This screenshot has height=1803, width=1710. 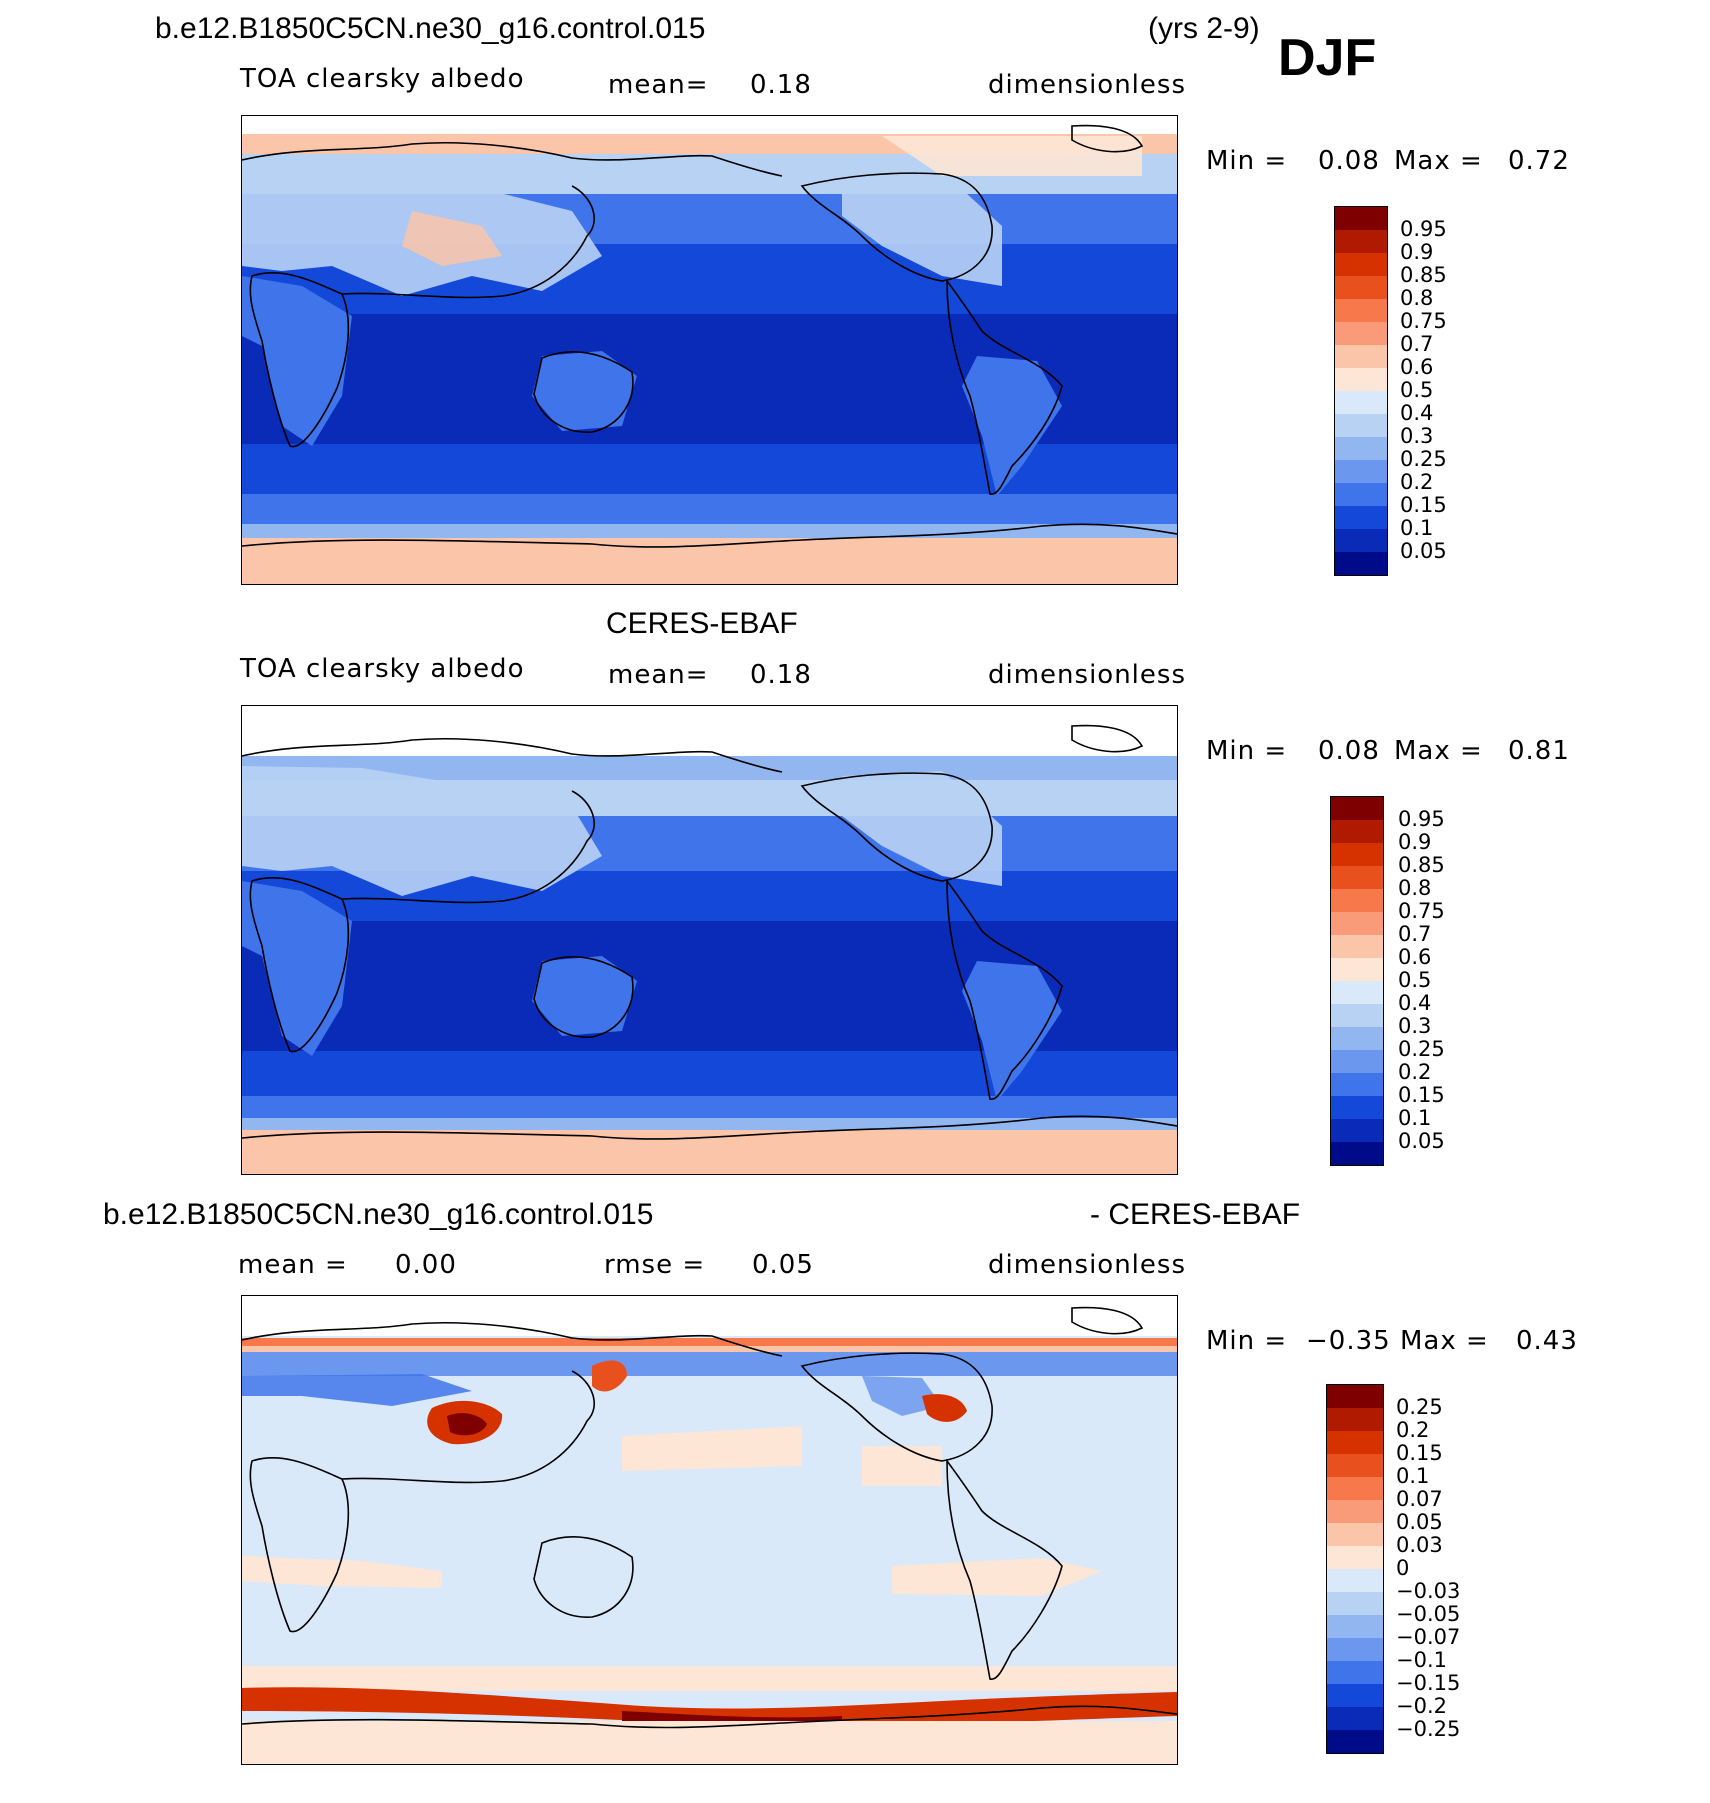 I want to click on panel2-min-label: Min =, so click(x=1247, y=751).